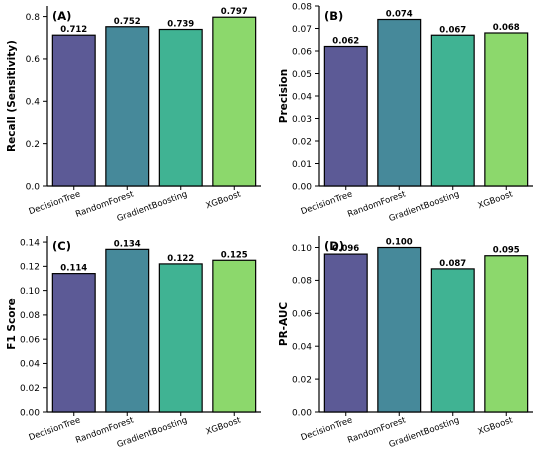 The height and width of the screenshot is (462, 550). Describe the element at coordinates (61, 16) in the screenshot. I see `panel-label: (A)` at that location.